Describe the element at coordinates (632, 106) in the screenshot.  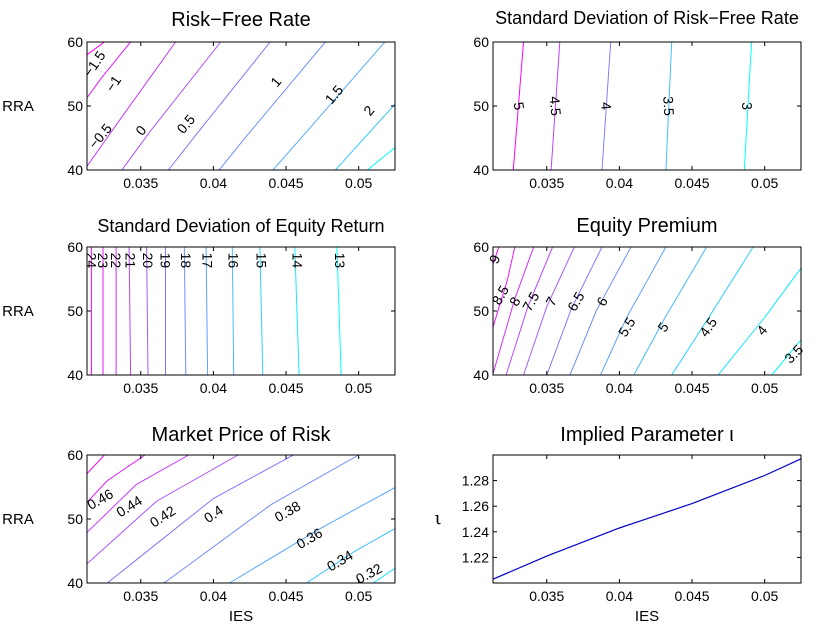
I see `plot-area-sdrf` at that location.